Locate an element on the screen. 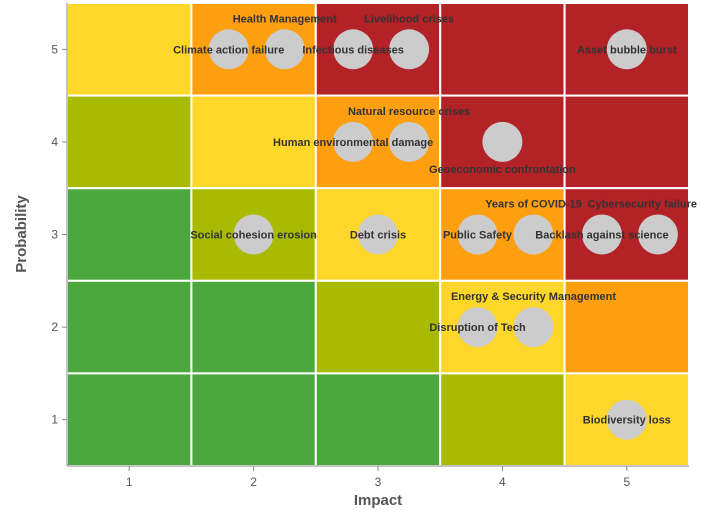 The height and width of the screenshot is (510, 701). point-label: Social cohesion erosion is located at coordinates (253, 236).